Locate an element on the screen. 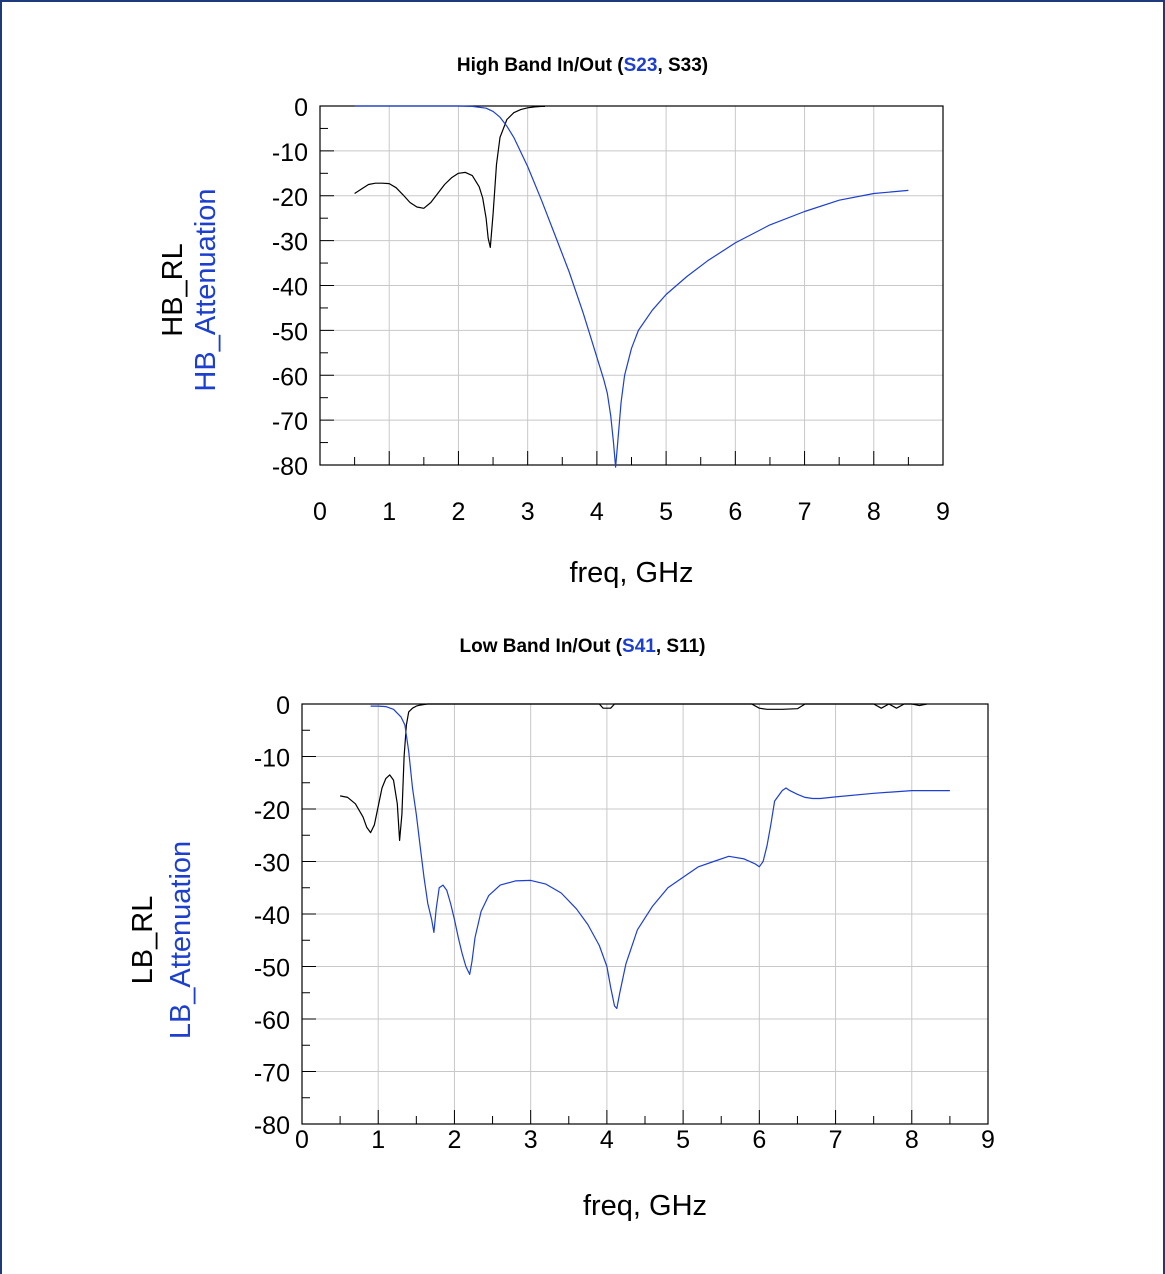  title-part: , S11) is located at coordinates (680, 646).